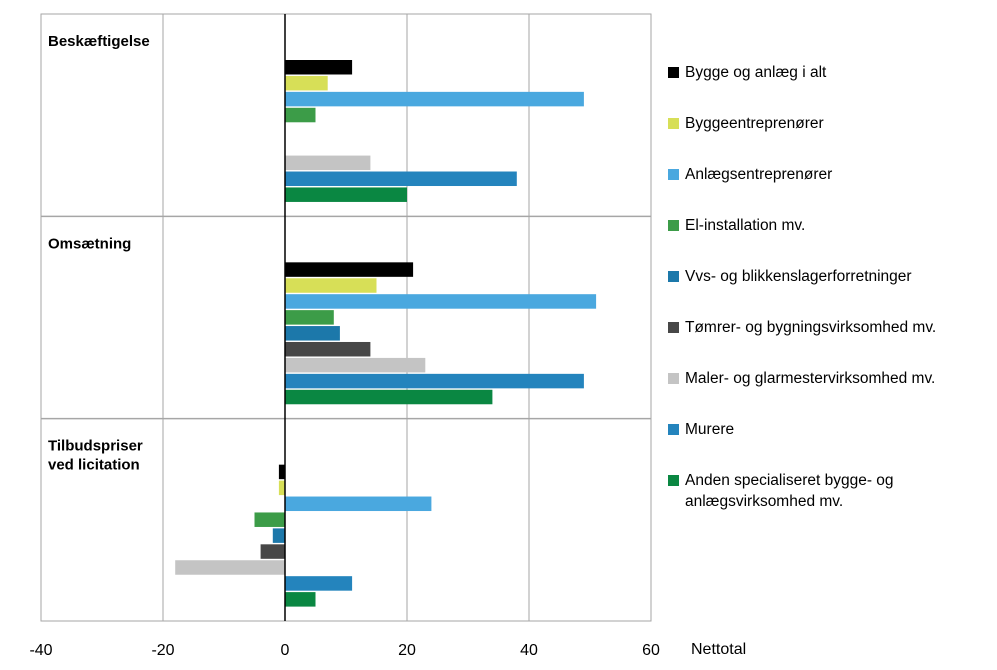 Image resolution: width=997 pixels, height=670 pixels. Describe the element at coordinates (40, 650) in the screenshot. I see `x-tick-label: -40` at that location.